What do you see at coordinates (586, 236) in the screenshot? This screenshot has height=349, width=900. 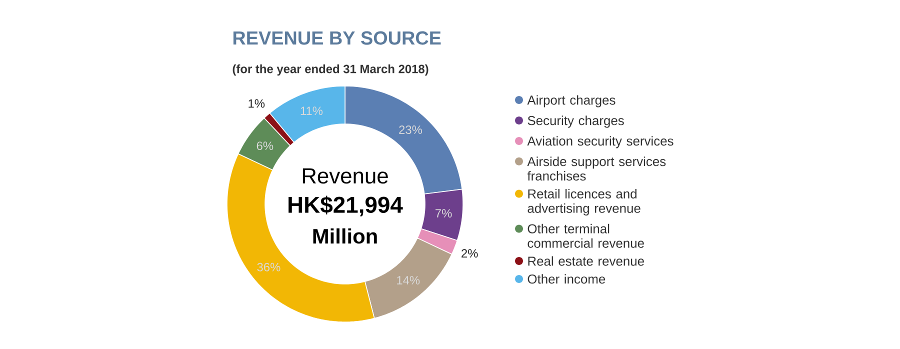 I see `legend-label: Other terminal commercial revenue` at bounding box center [586, 236].